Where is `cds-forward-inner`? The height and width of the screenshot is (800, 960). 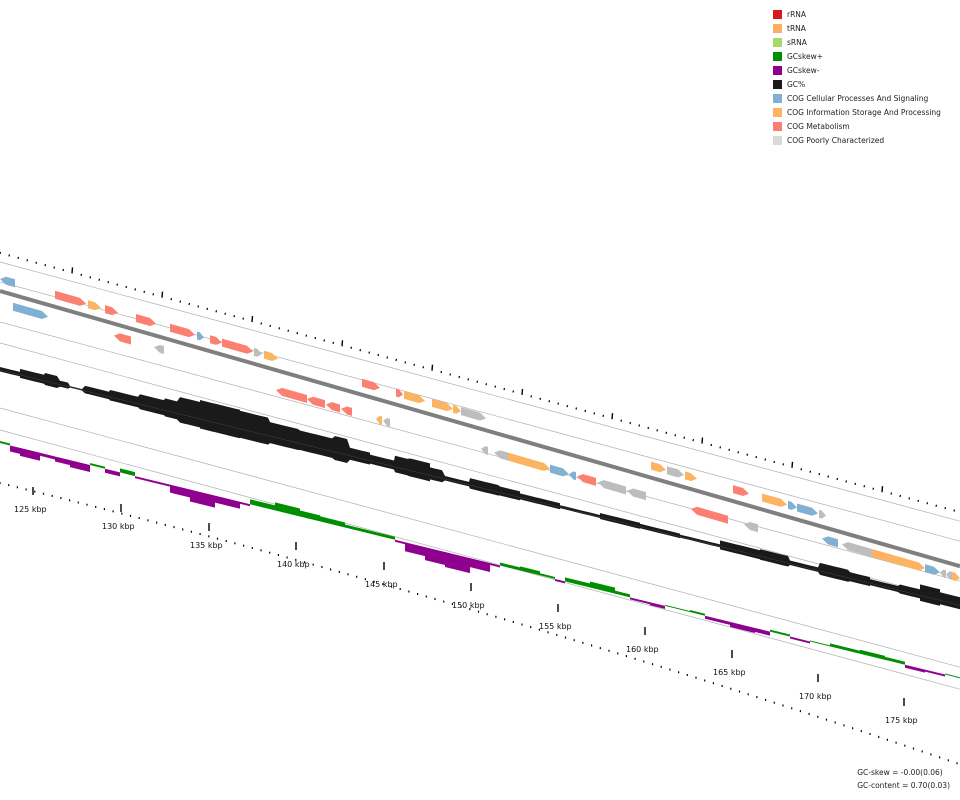
cds-forward-inner is located at coordinates (159, 349).